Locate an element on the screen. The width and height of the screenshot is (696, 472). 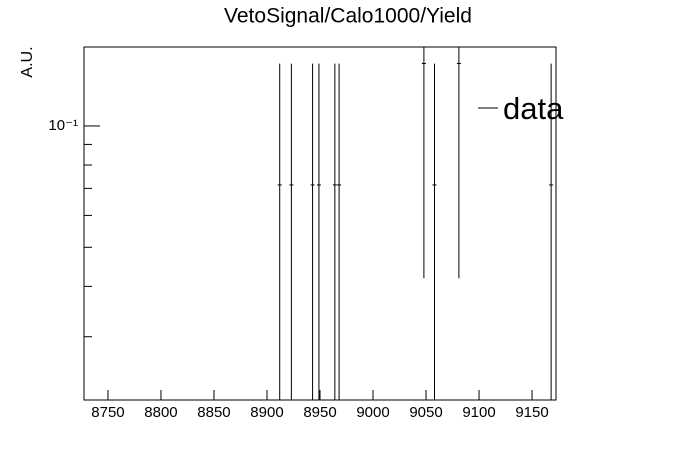
x-tick-label: 8800 is located at coordinates (160, 412).